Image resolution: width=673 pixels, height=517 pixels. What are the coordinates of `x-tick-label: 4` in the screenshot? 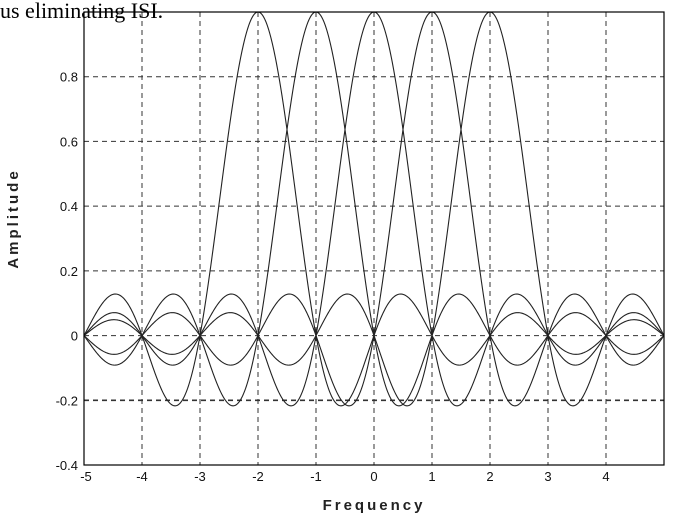 It's located at (605, 476).